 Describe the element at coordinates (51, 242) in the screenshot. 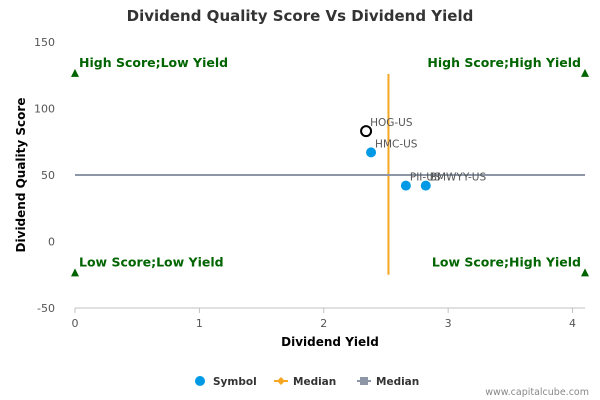

I see `y-tick-label: 0` at that location.